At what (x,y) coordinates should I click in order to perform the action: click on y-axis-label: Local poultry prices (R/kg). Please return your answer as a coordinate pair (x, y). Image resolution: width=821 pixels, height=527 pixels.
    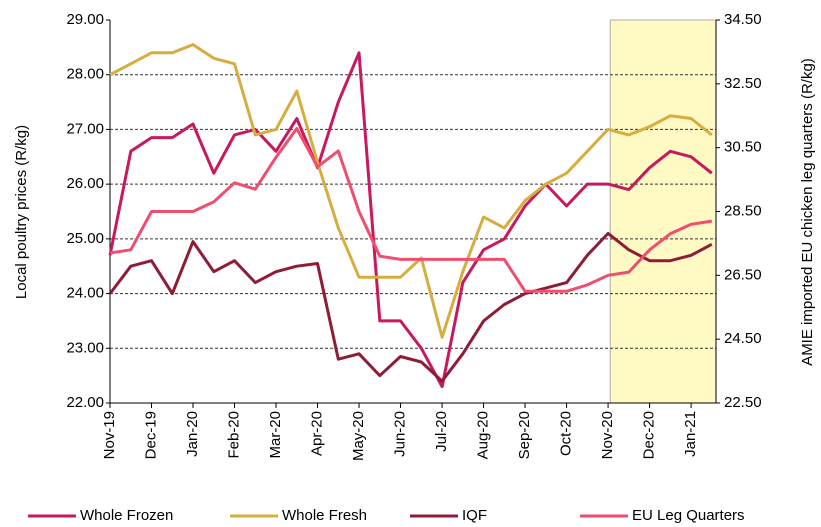
    Looking at the image, I should click on (21, 212).